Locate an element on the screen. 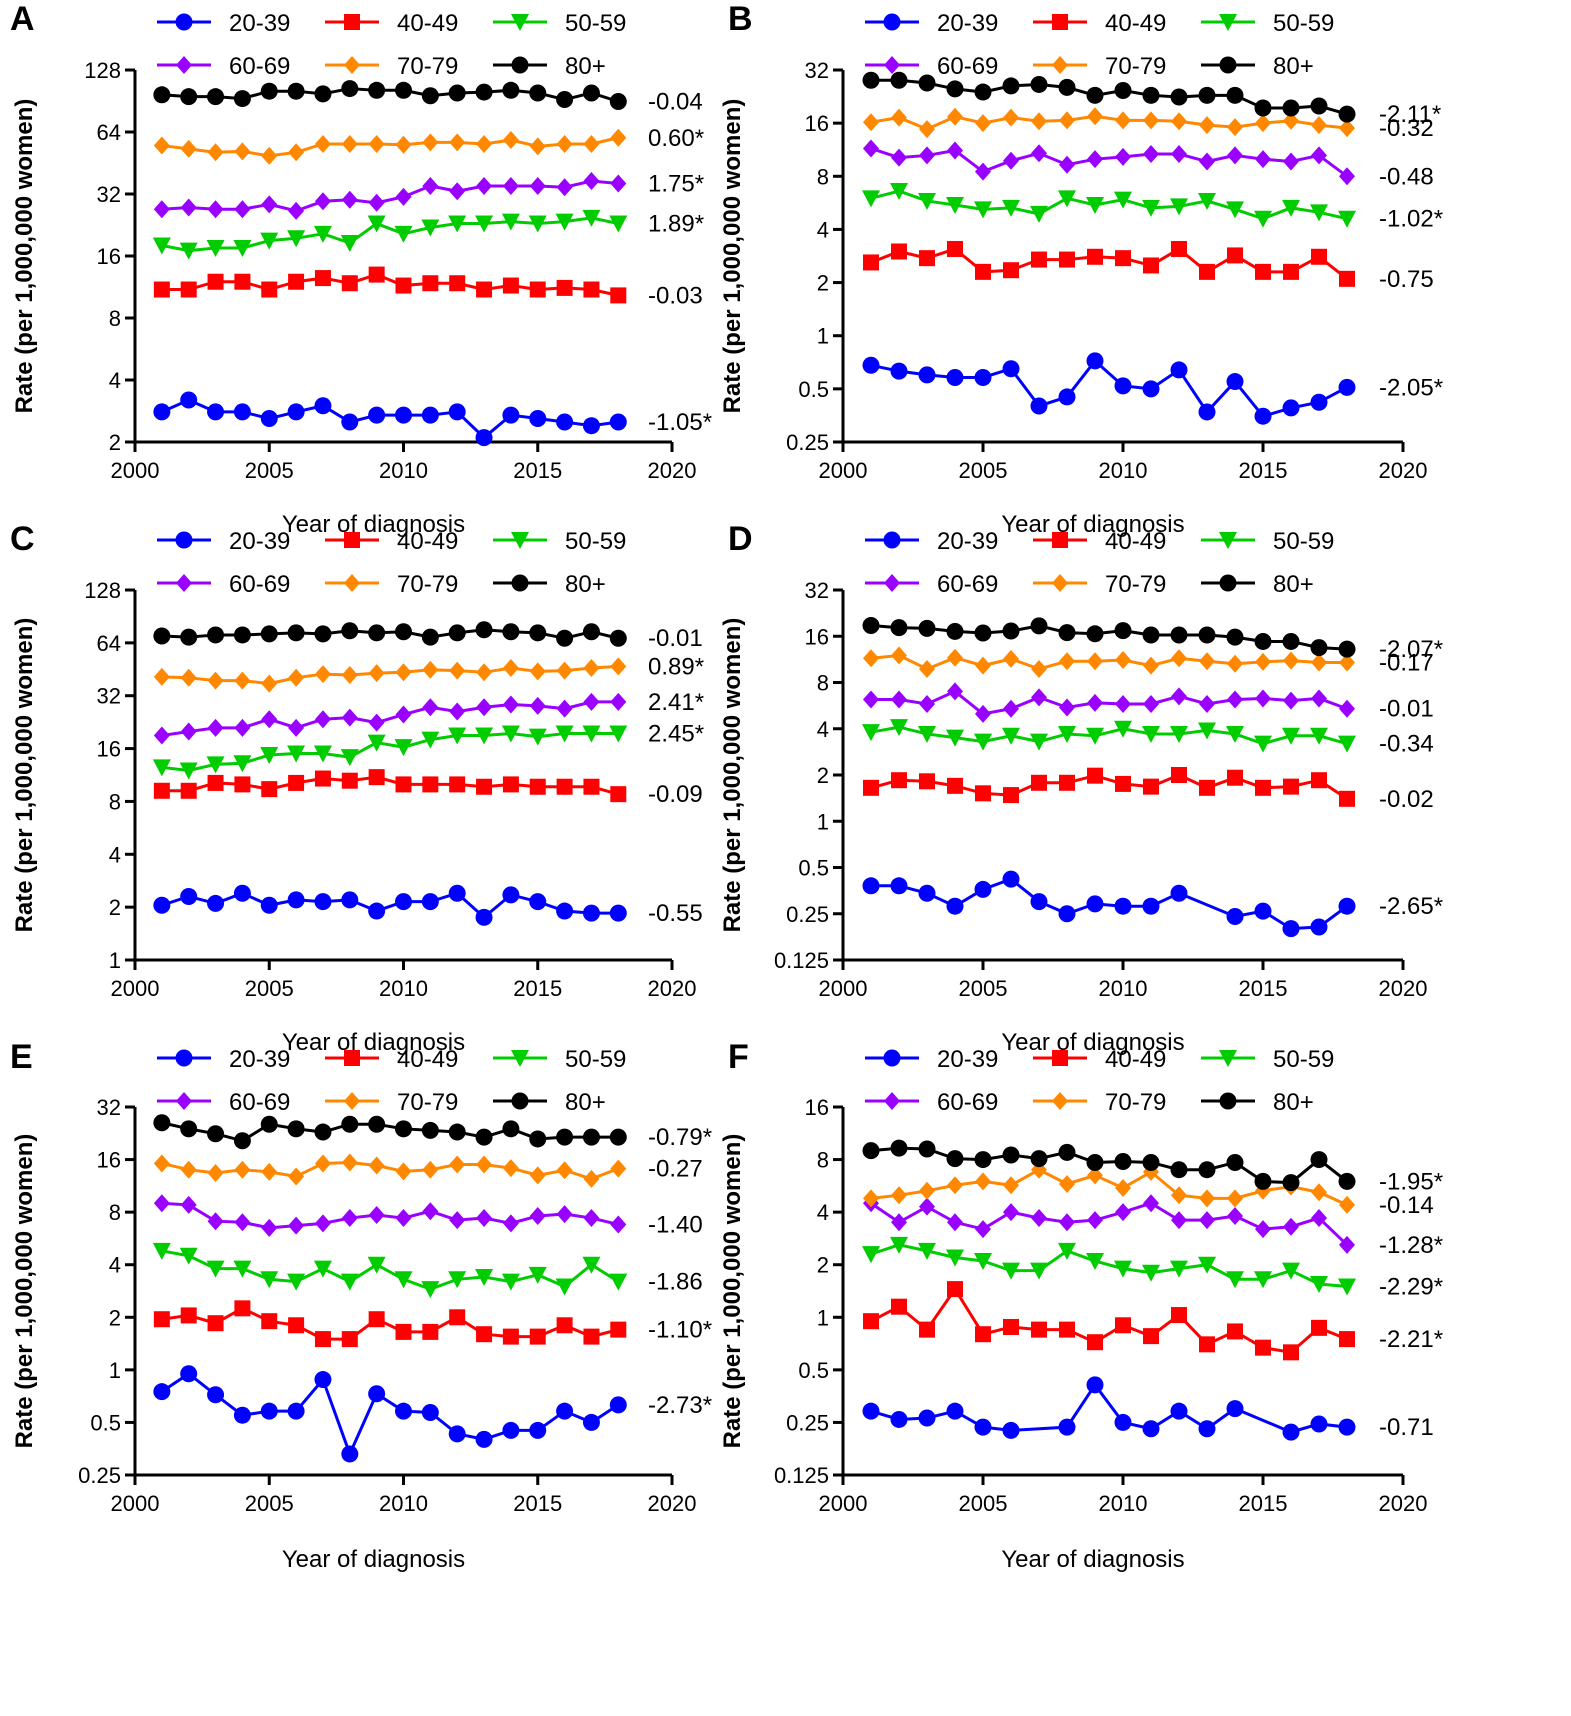  legend: 20-39 40-49 50-59 60-69 70-79 80+ is located at coordinates (1099, 45).